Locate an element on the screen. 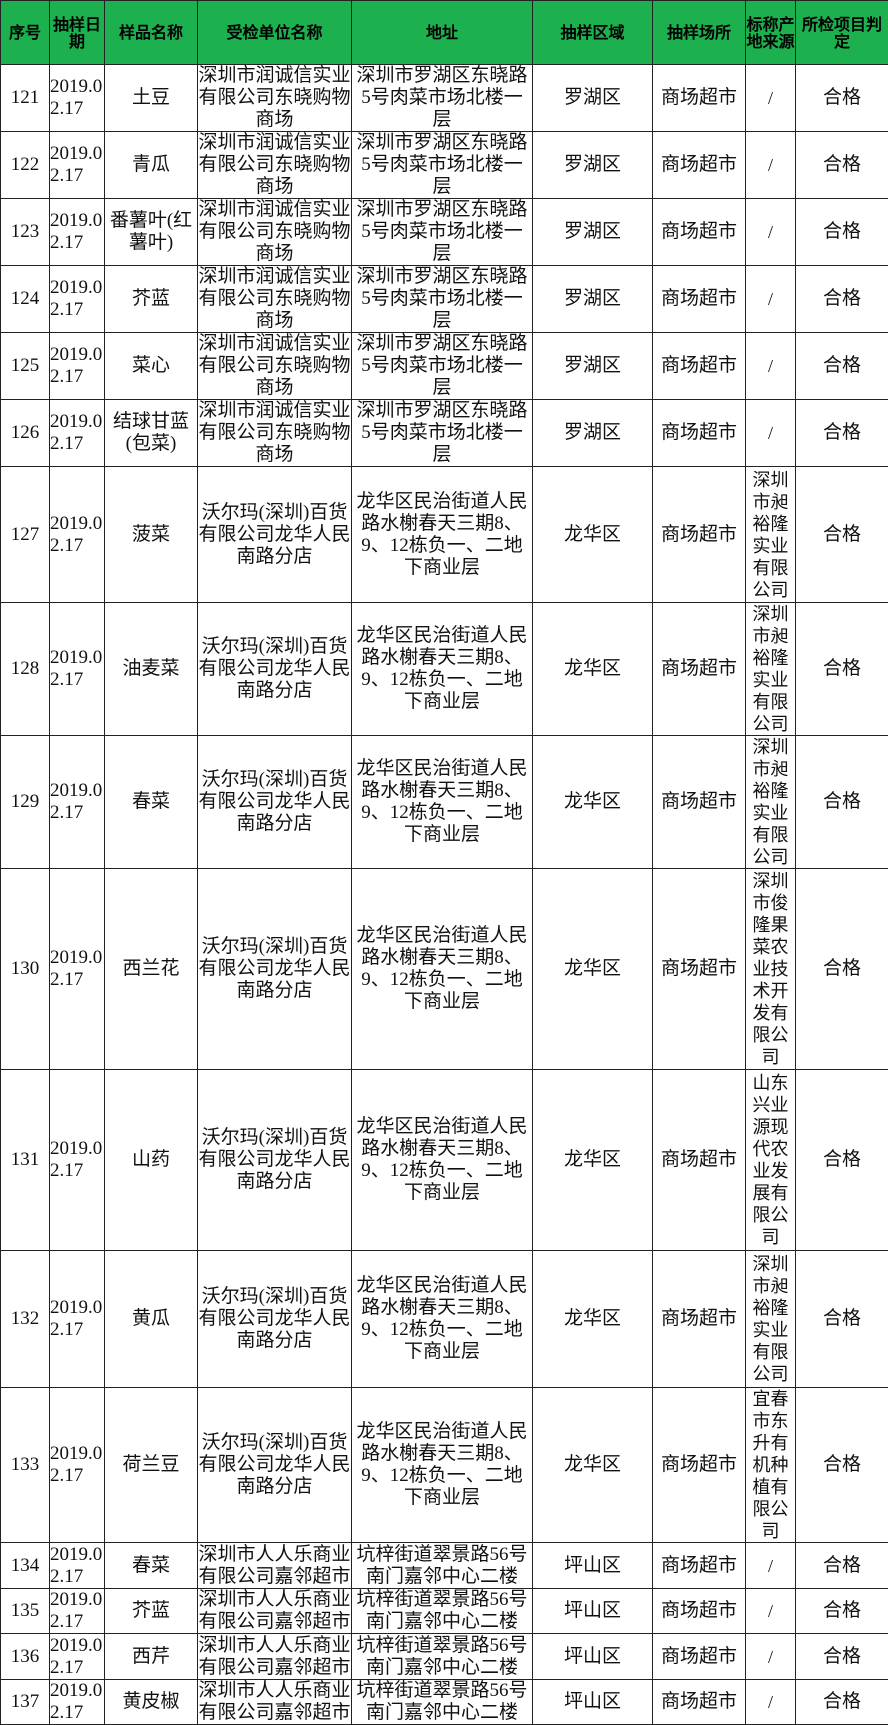  cell-no: 131 is located at coordinates (25, 1160).